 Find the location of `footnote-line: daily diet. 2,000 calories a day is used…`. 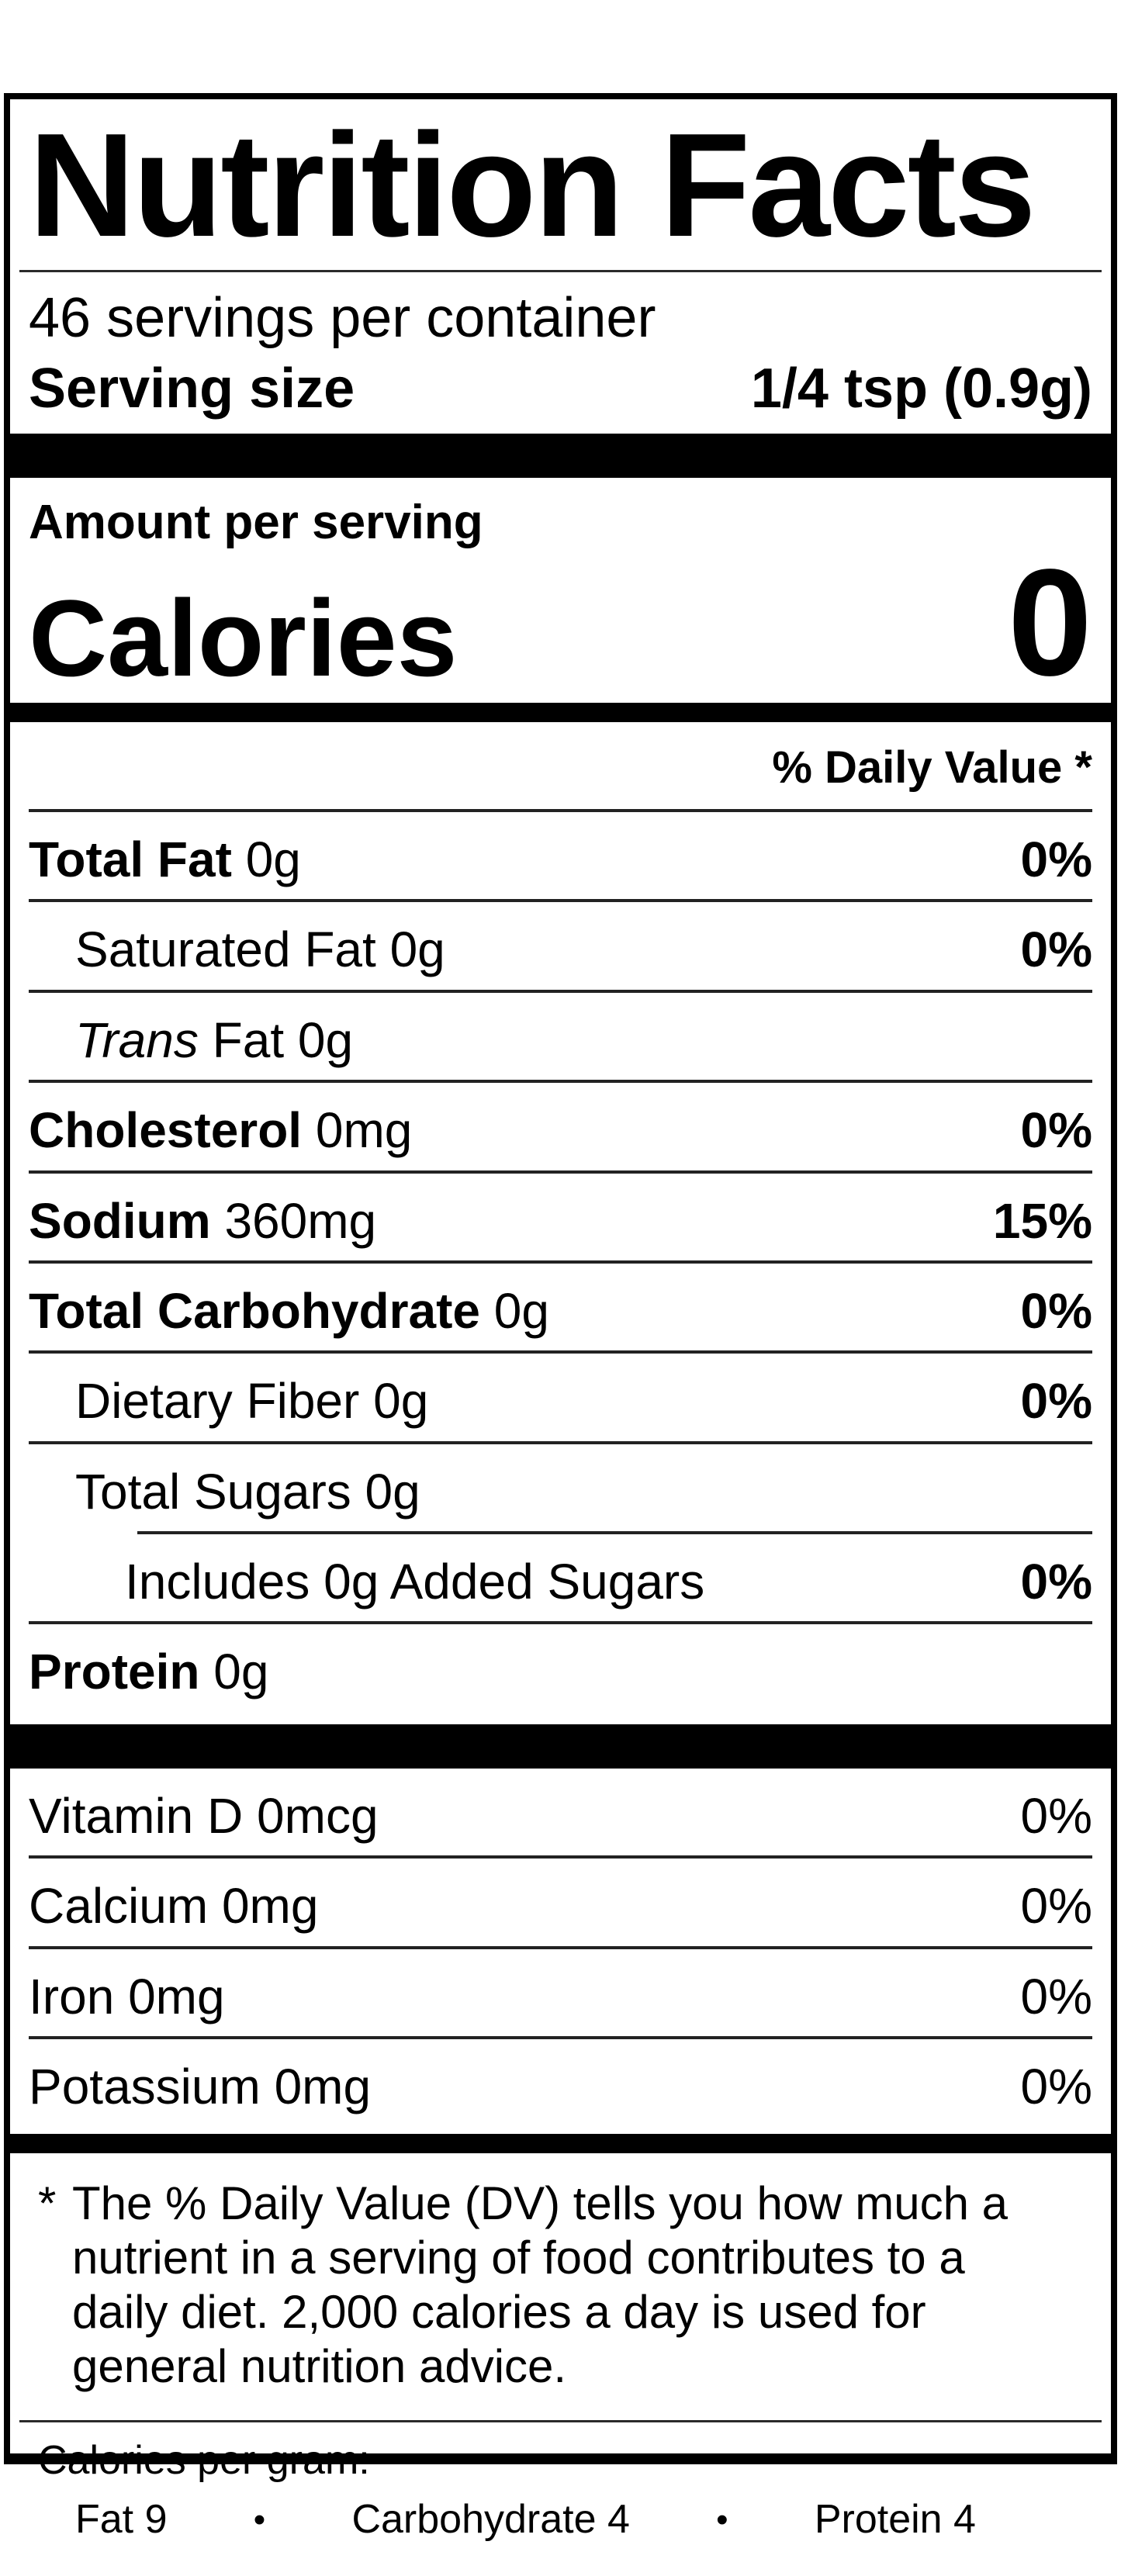

footnote-line: daily diet. 2,000 calories a day is used… is located at coordinates (499, 2312).